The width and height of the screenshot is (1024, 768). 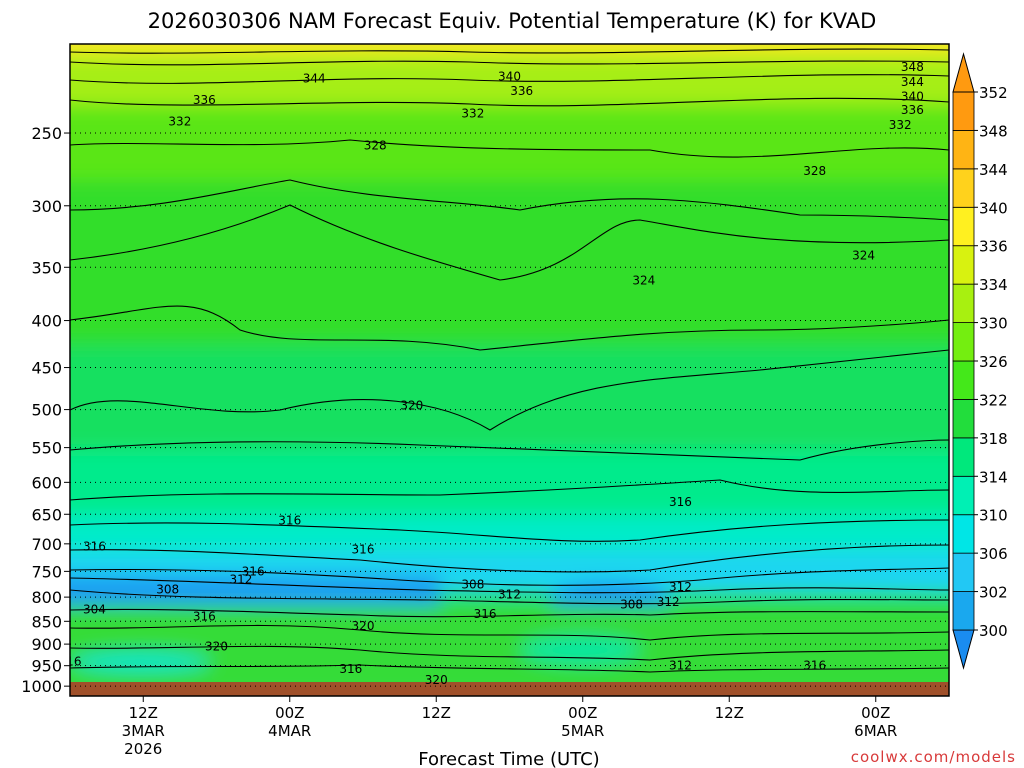 What do you see at coordinates (411, 406) in the screenshot?
I see `contour-label-text-16: 320` at bounding box center [411, 406].